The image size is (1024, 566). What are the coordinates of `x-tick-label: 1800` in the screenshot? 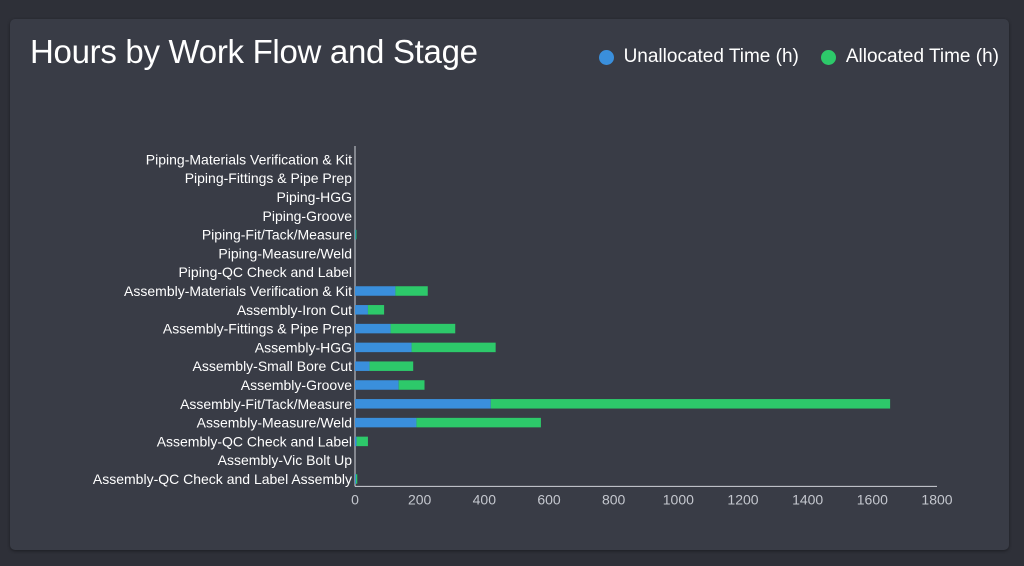 It's located at (936, 499).